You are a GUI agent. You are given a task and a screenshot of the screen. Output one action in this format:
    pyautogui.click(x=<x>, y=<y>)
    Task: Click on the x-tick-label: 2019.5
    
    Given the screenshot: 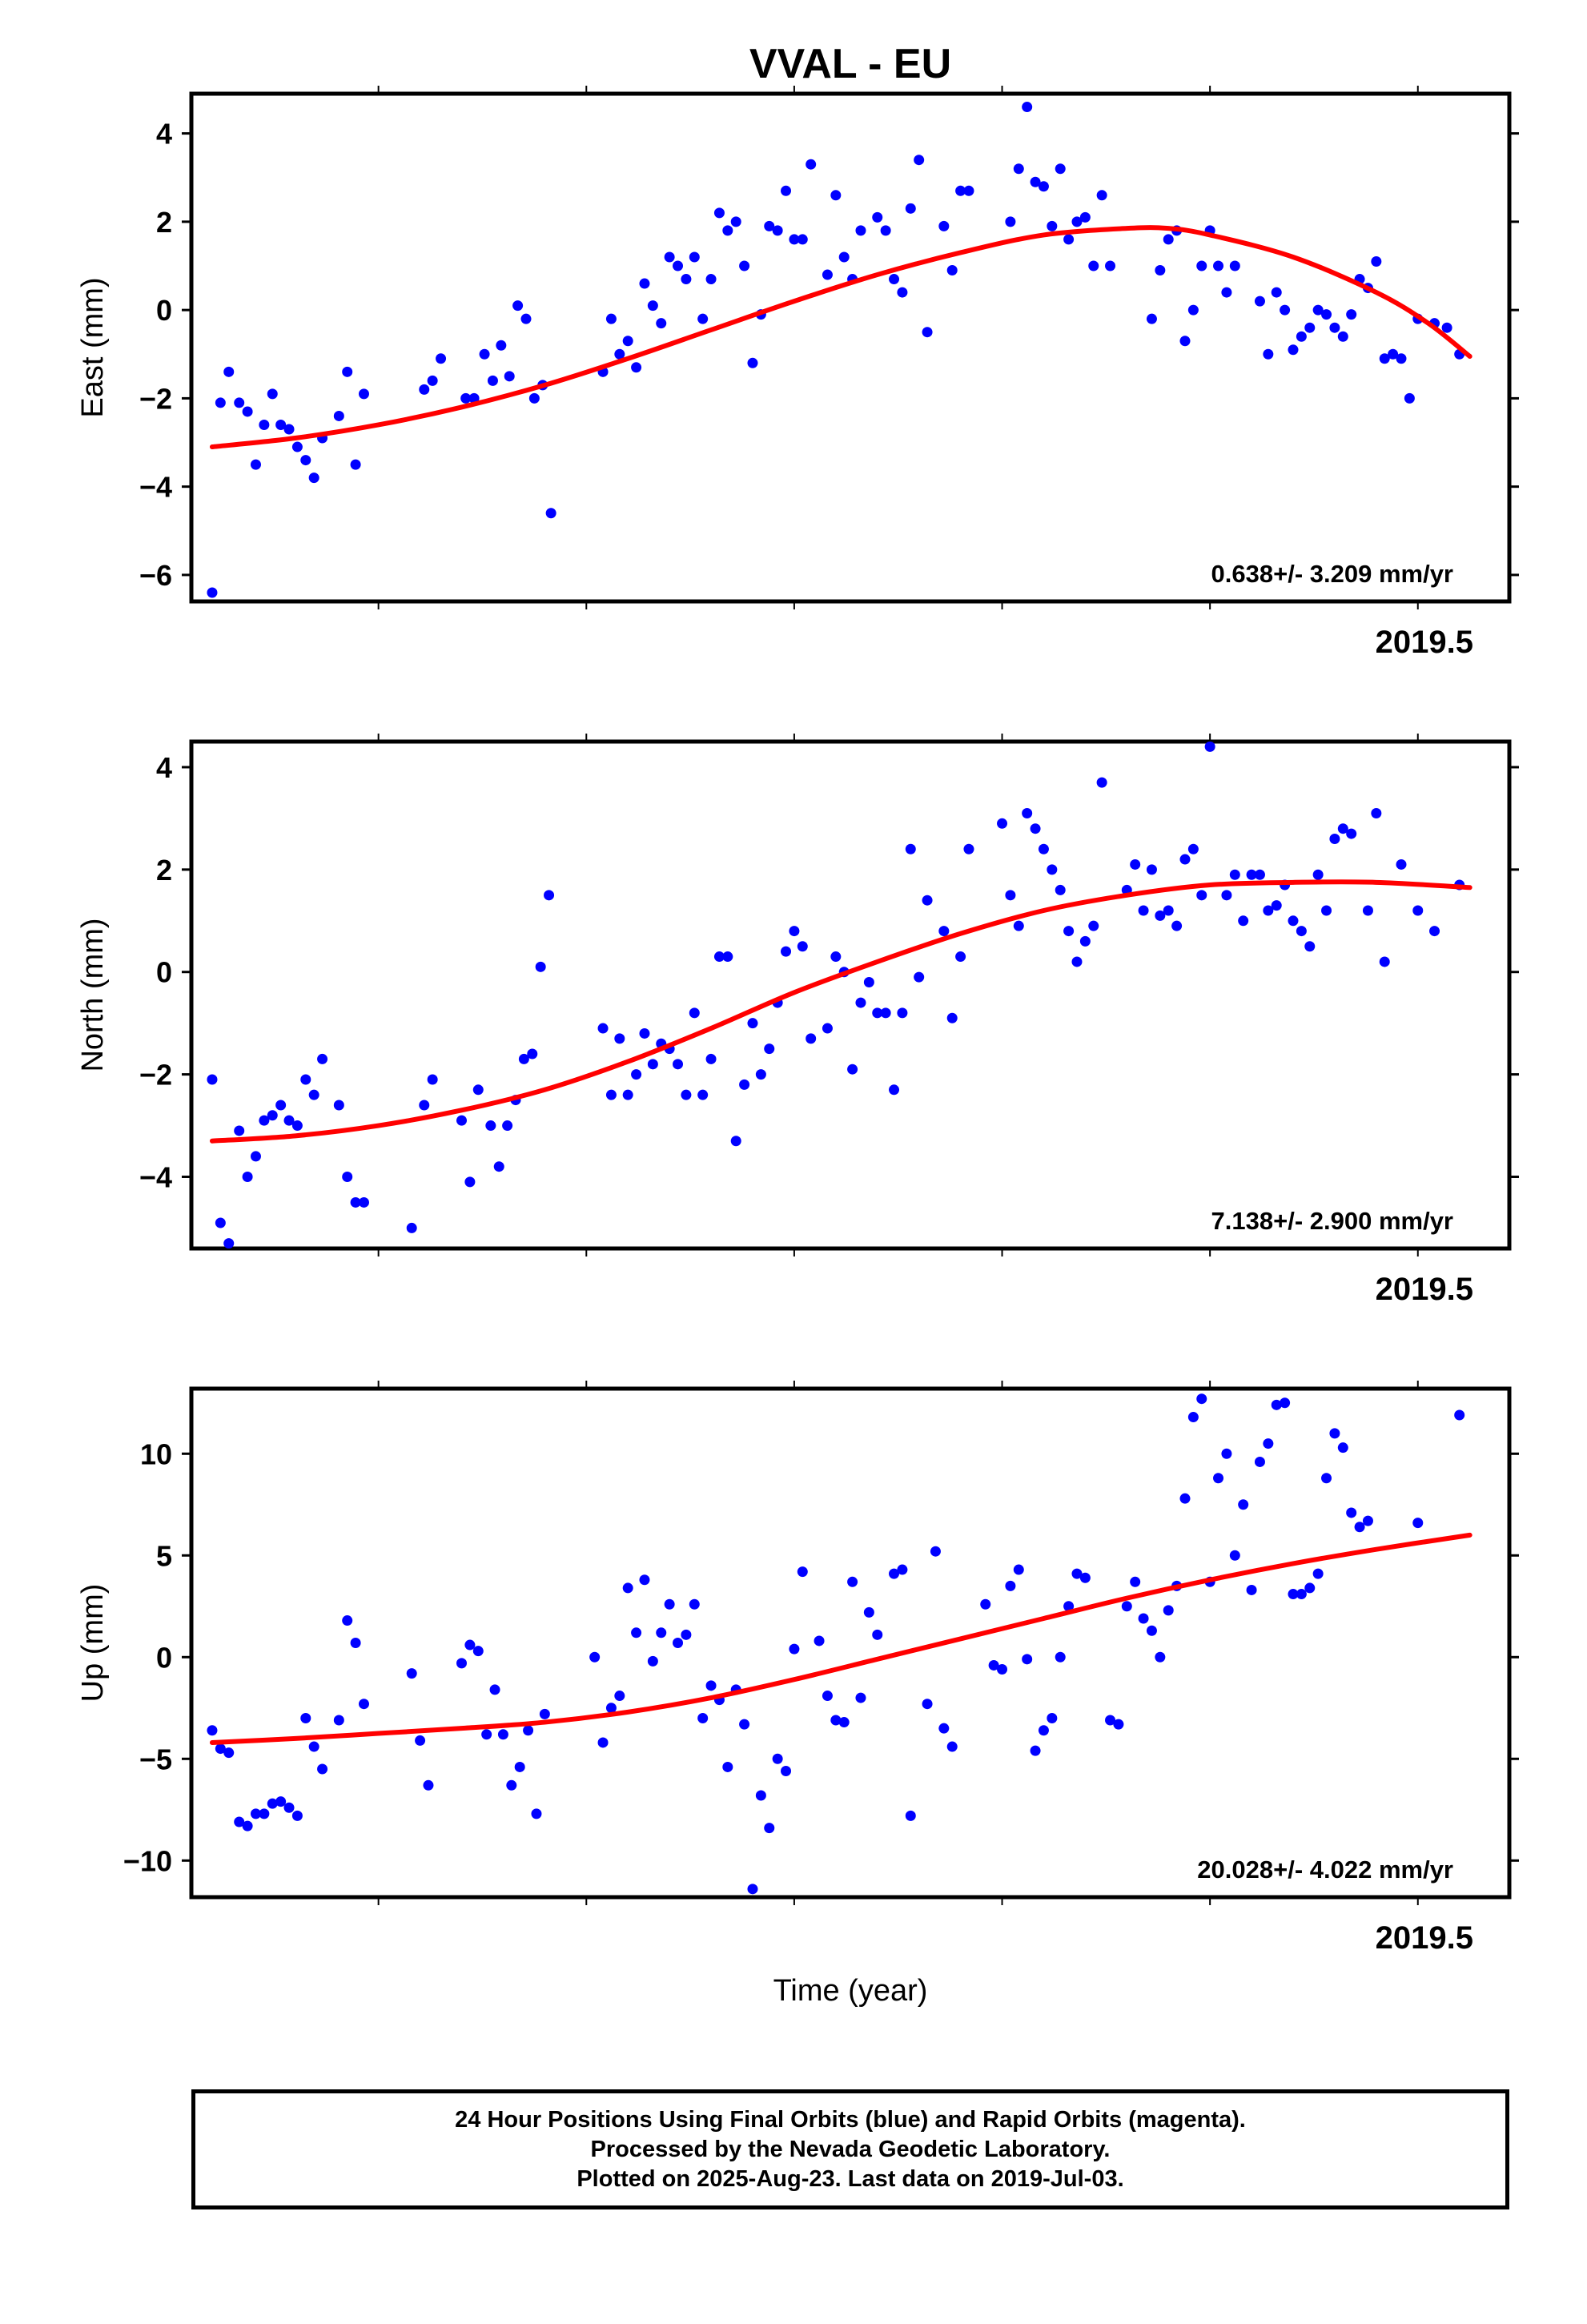 What is the action you would take?
    pyautogui.click(x=1424, y=1938)
    